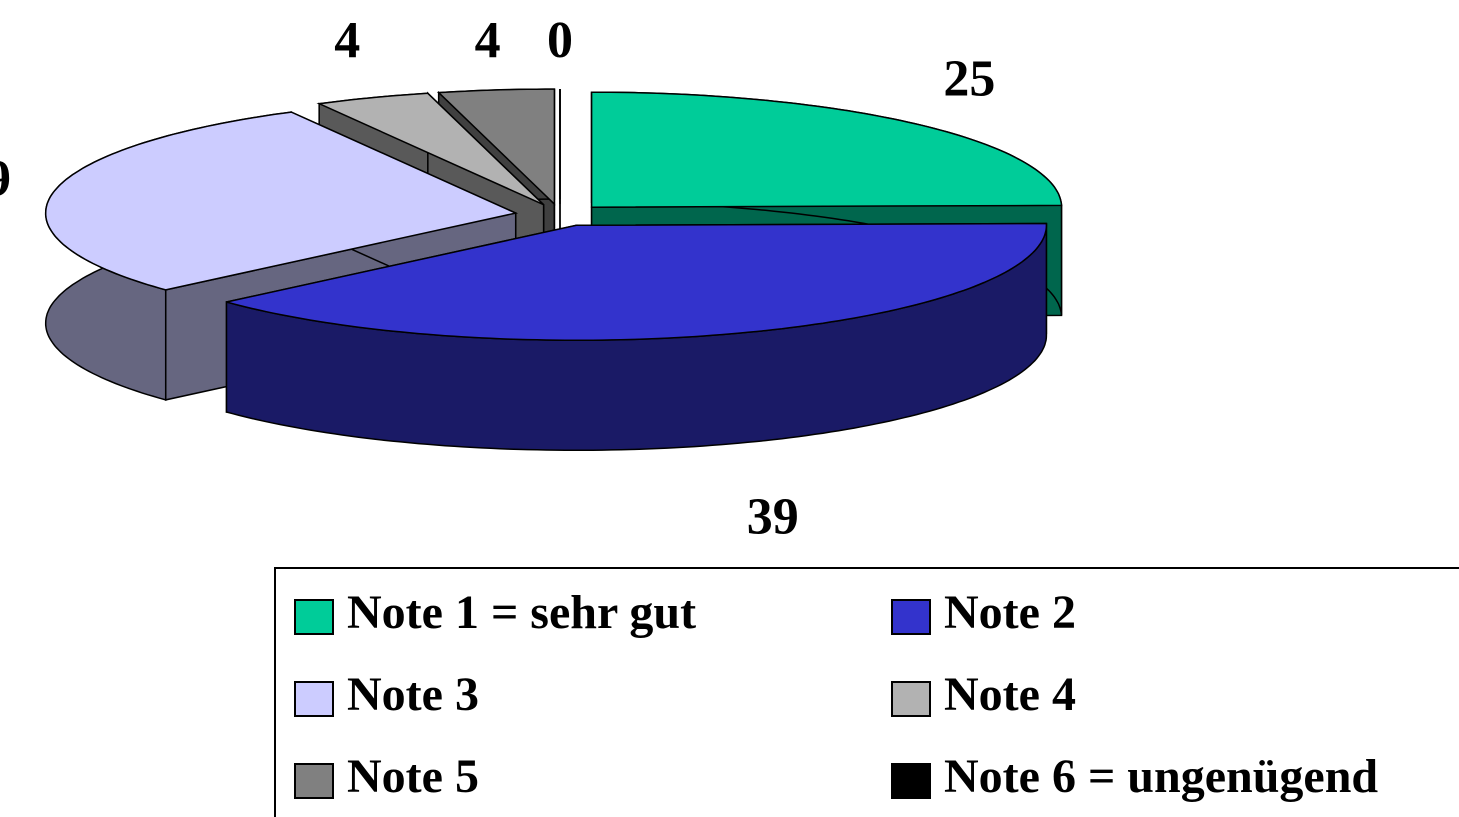  I want to click on legend-label: Note 1 = sehr gut, so click(521, 612).